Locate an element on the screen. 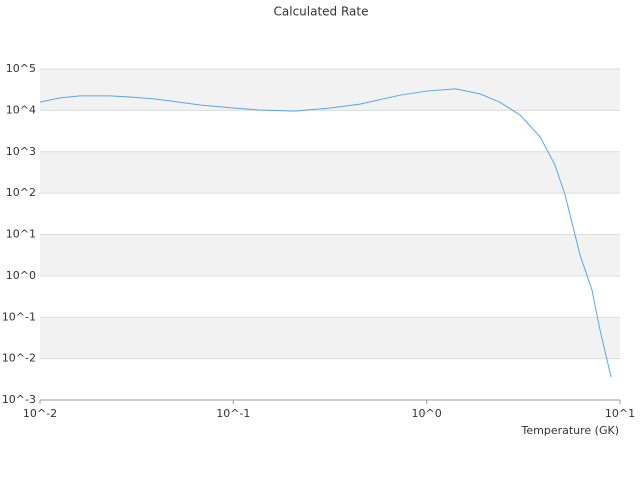 The width and height of the screenshot is (640, 484). x-tick-label: 10^-2 is located at coordinates (40, 413).